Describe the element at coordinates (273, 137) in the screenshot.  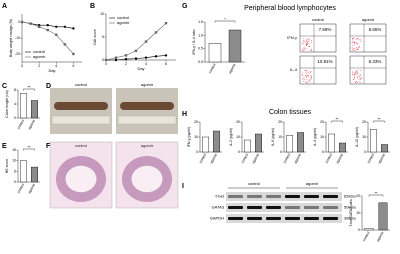
I see `y-axis-label: IL-6 (pg/ml)` at that location.